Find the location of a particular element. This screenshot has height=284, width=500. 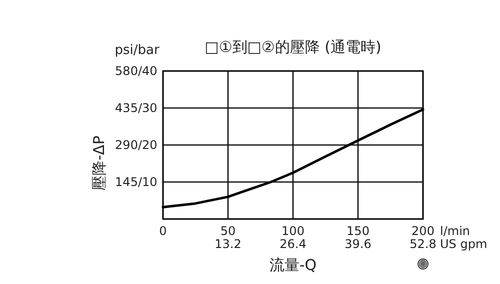

text: US gpm is located at coordinates (464, 244).